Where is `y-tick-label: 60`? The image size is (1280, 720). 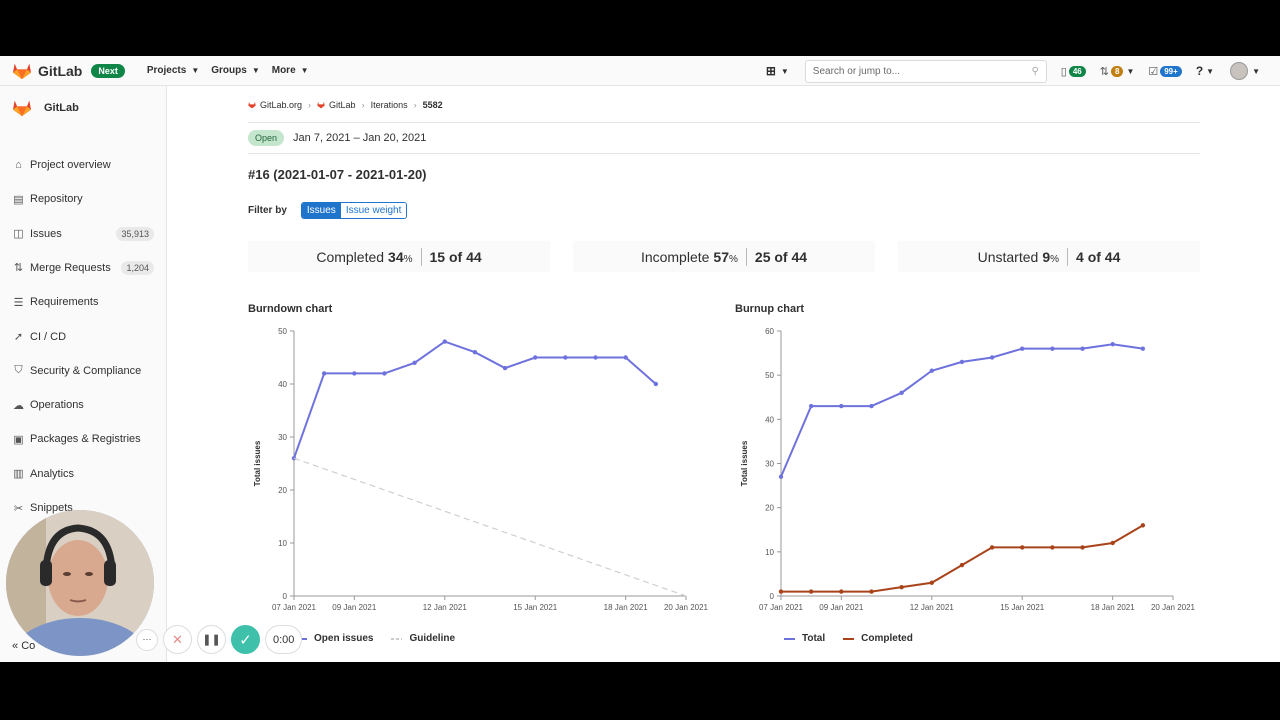 y-tick-label: 60 is located at coordinates (769, 331).